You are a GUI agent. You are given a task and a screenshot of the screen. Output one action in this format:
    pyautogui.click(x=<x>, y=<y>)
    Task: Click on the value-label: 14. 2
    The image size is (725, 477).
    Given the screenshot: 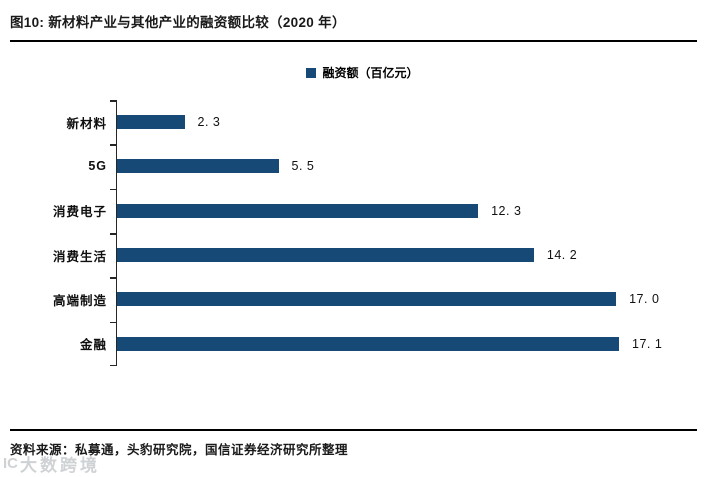 What is the action you would take?
    pyautogui.click(x=562, y=255)
    